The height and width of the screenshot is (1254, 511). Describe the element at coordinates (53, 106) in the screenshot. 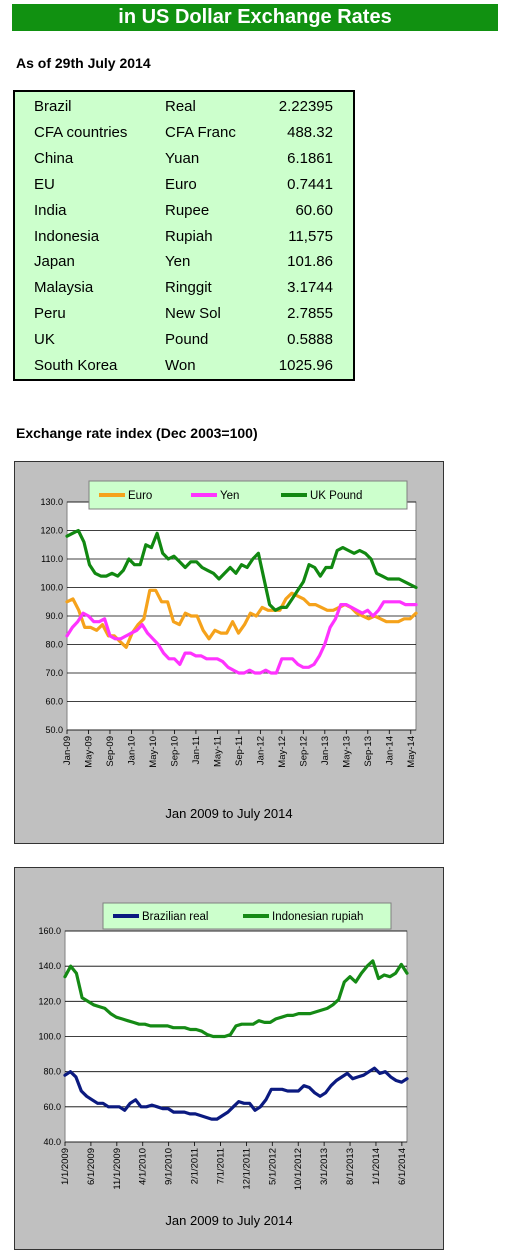

I see `country-name: Brazil` at that location.